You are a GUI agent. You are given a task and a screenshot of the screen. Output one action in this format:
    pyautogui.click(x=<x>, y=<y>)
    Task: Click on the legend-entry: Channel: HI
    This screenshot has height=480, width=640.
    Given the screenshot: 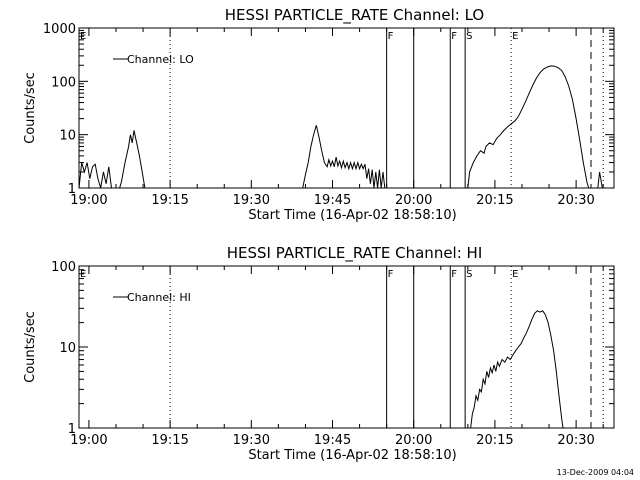 What is the action you would take?
    pyautogui.click(x=159, y=297)
    